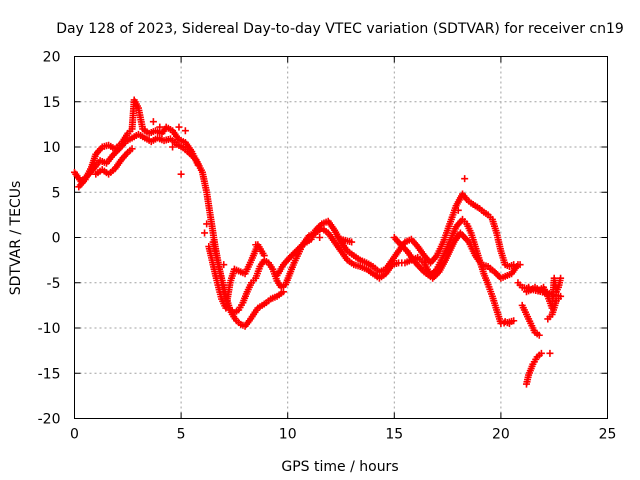  I want to click on x-tick-label: 25, so click(608, 435).